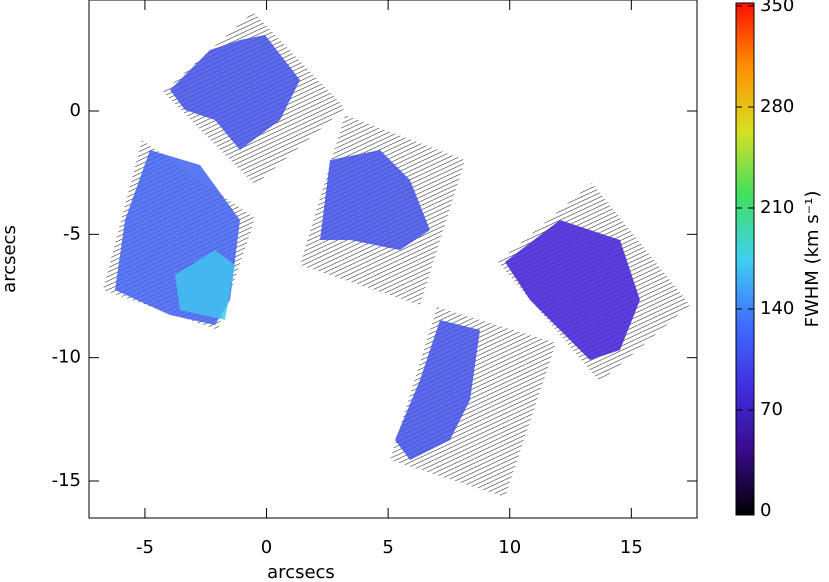 The width and height of the screenshot is (829, 582). I want to click on colorbar-tick-label: 280, so click(777, 106).